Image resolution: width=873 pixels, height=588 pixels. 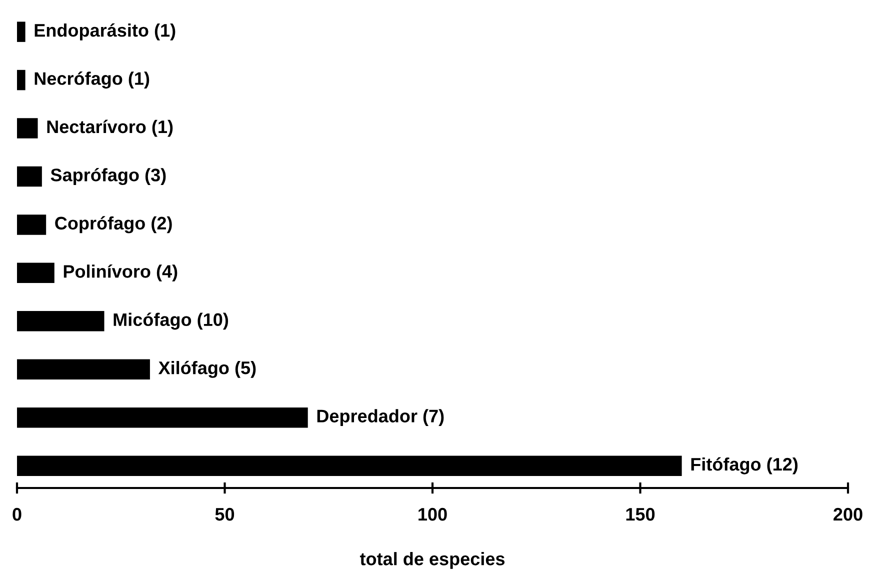 What do you see at coordinates (108, 177) in the screenshot?
I see `y-tick-label: Saprófago (3)` at bounding box center [108, 177].